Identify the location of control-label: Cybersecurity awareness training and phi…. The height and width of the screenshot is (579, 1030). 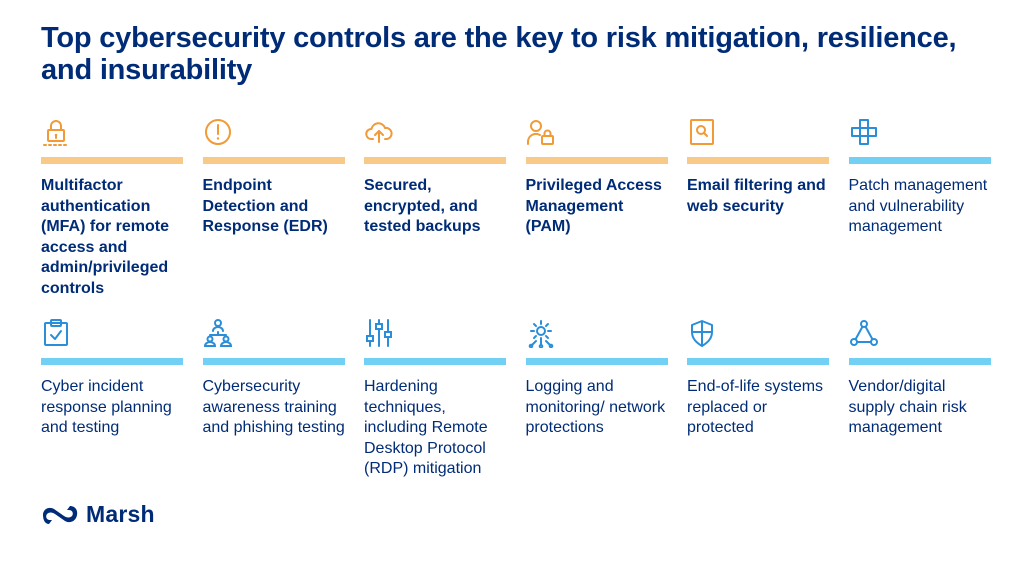
(273, 407).